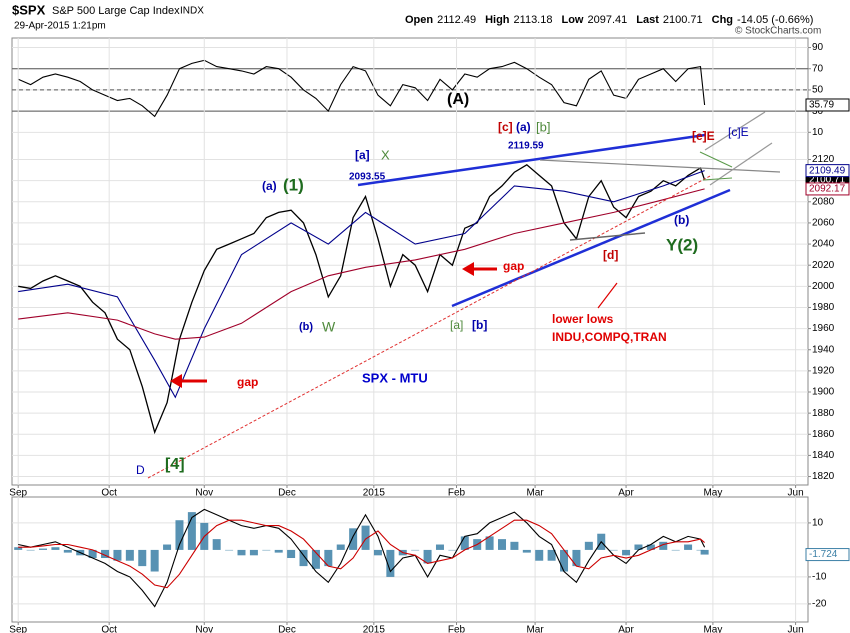  I want to click on annotation: INDU,COMPQ,TRAN, so click(609, 337).